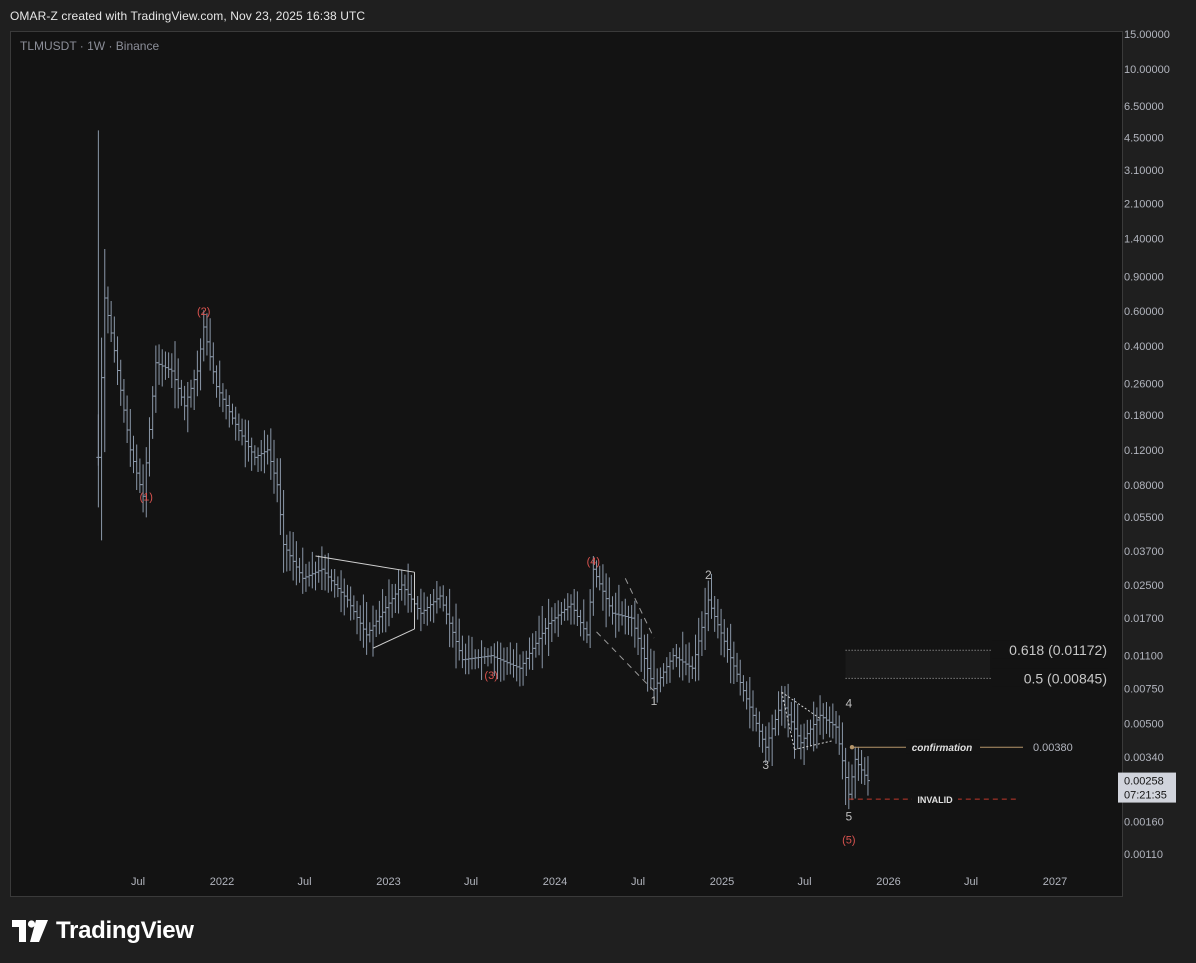  I want to click on y-axis-tick-label: 0.00160, so click(1144, 823).